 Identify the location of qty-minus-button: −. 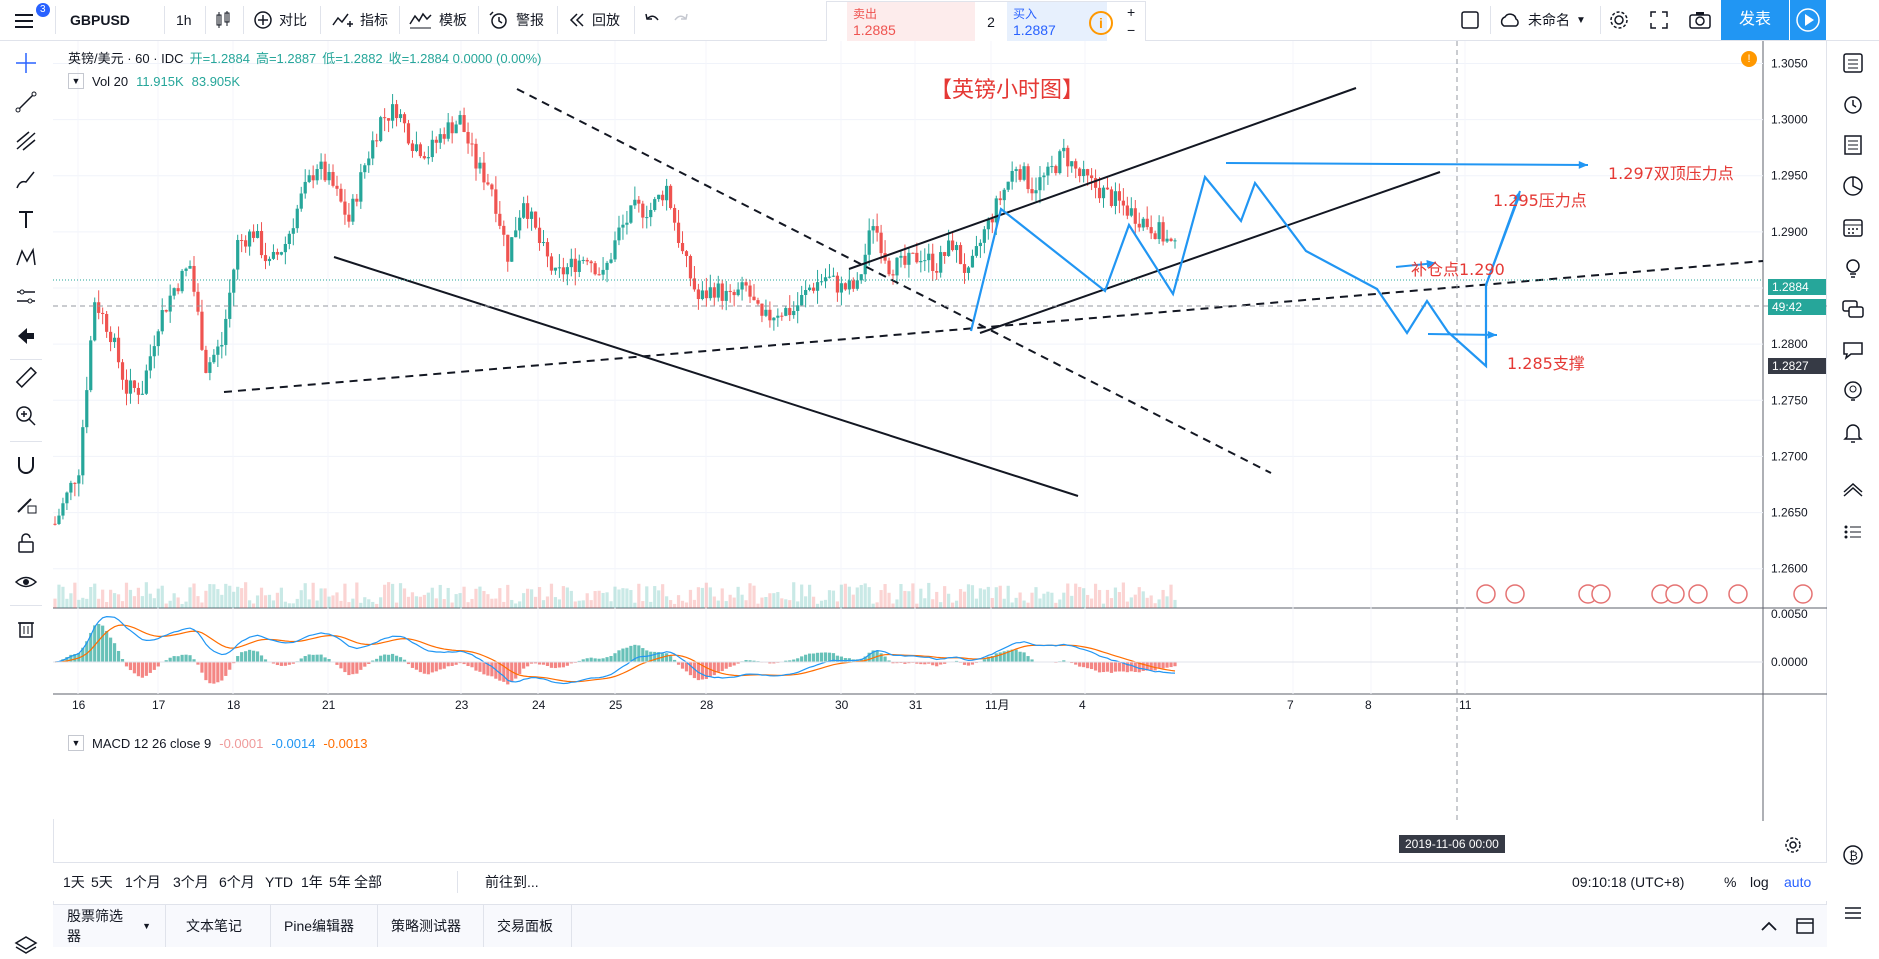
(1131, 30).